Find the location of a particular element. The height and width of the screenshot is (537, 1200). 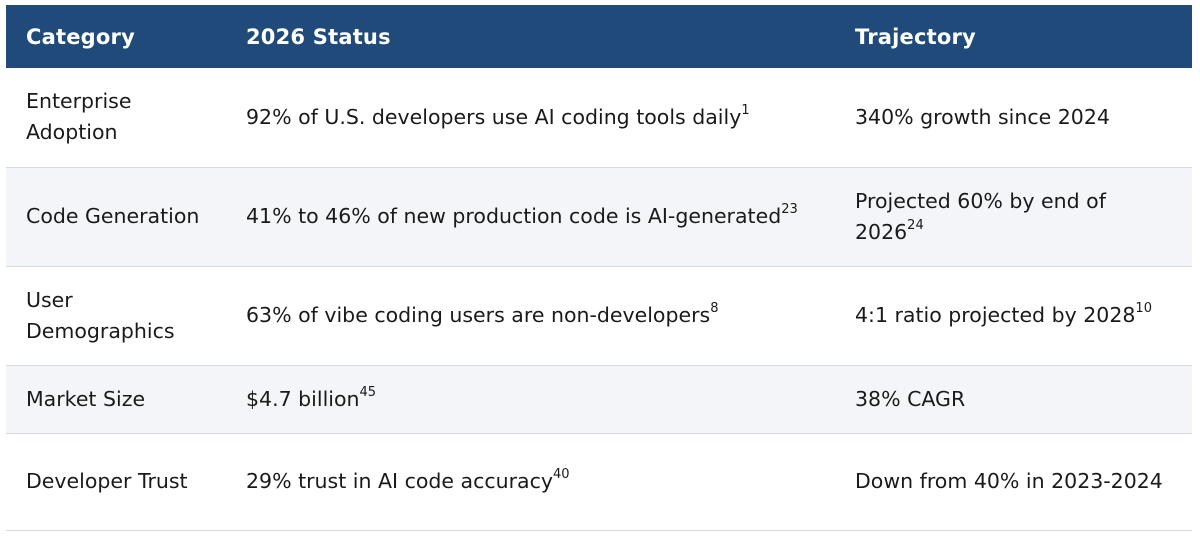

category-text: Code Generation is located at coordinates (113, 216).